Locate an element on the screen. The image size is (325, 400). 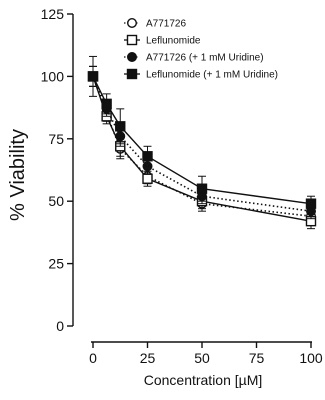
x-axis-title: Concentration [µM] is located at coordinates (203, 380).